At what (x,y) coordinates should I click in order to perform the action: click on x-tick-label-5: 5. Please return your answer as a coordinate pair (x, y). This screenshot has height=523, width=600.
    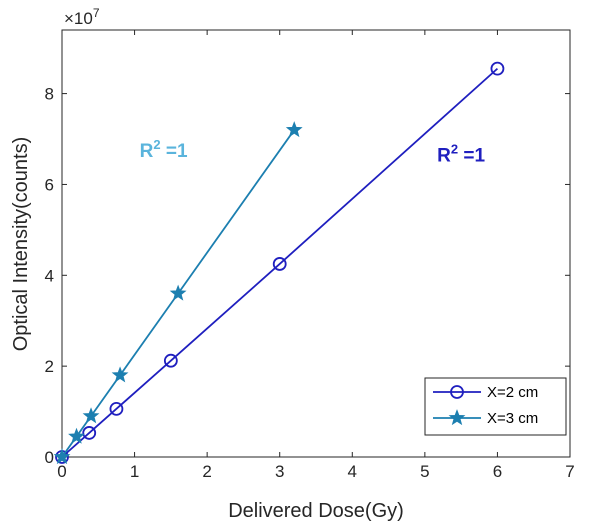
    Looking at the image, I should click on (424, 471).